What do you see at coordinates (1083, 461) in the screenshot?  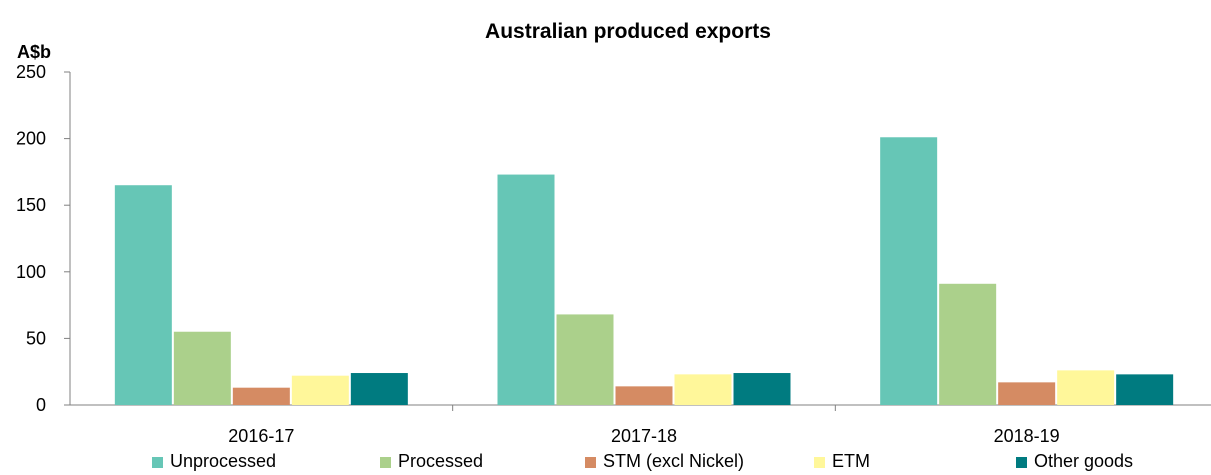 I see `legend-label: Other goods` at bounding box center [1083, 461].